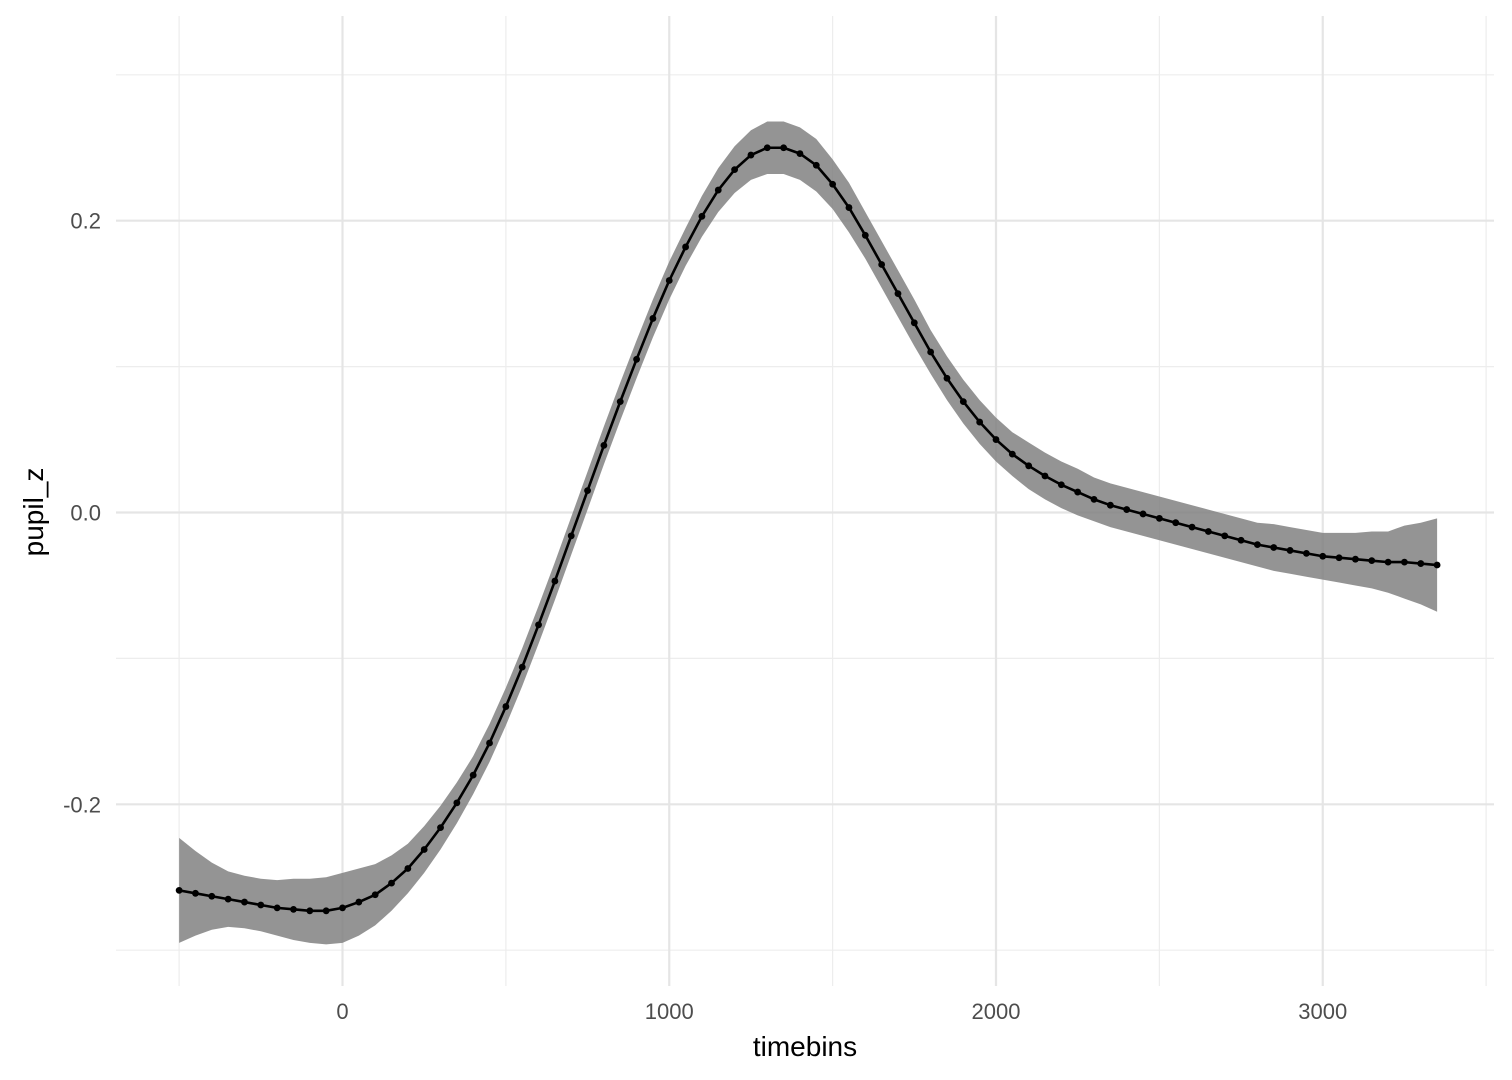 This screenshot has height=1080, width=1512. What do you see at coordinates (85, 221) in the screenshot?
I see `y-tick-label: 0.2` at bounding box center [85, 221].